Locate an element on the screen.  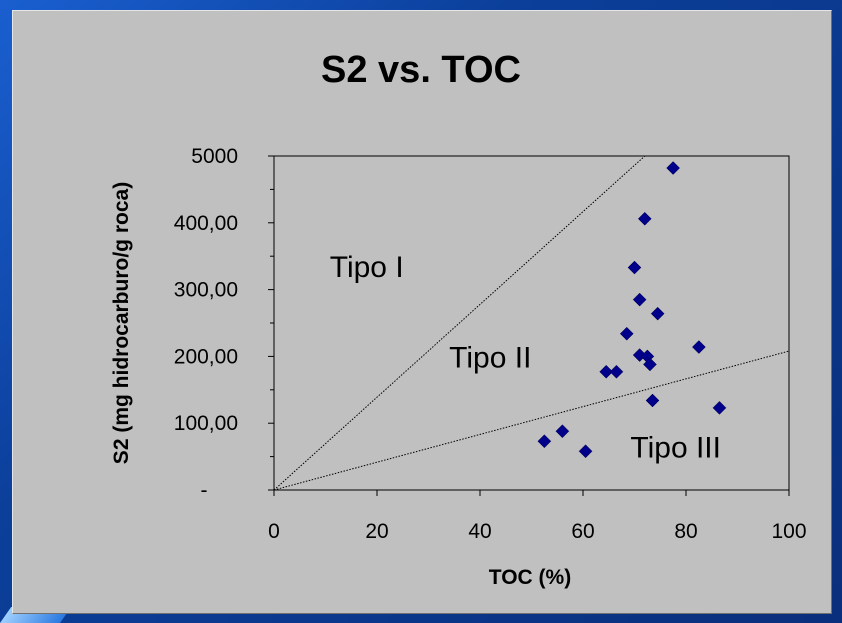
y-tick-label: 5000 is located at coordinates (214, 156).